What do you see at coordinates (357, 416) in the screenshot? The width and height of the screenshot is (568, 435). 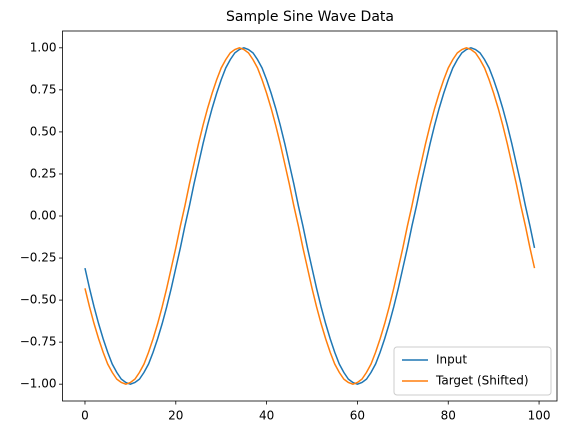 I see `x-tick-label: 60` at bounding box center [357, 416].